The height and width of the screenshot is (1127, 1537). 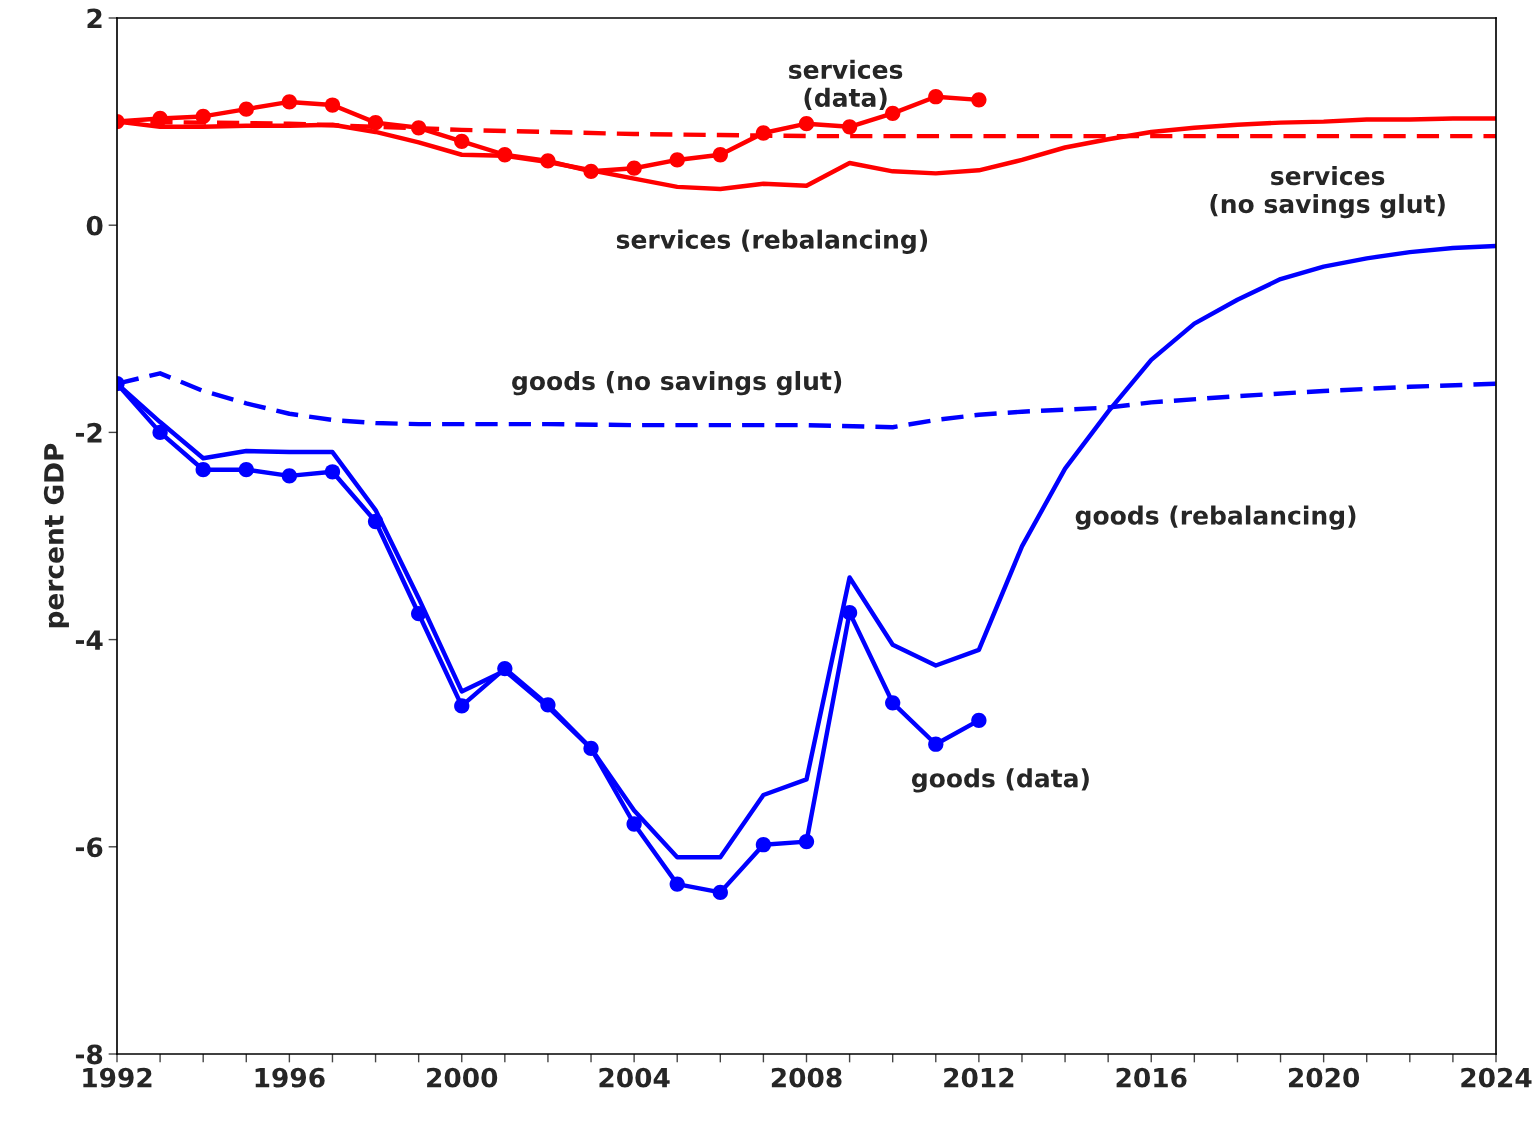 What do you see at coordinates (94, 18) in the screenshot?
I see `y-tick-label: 2` at bounding box center [94, 18].